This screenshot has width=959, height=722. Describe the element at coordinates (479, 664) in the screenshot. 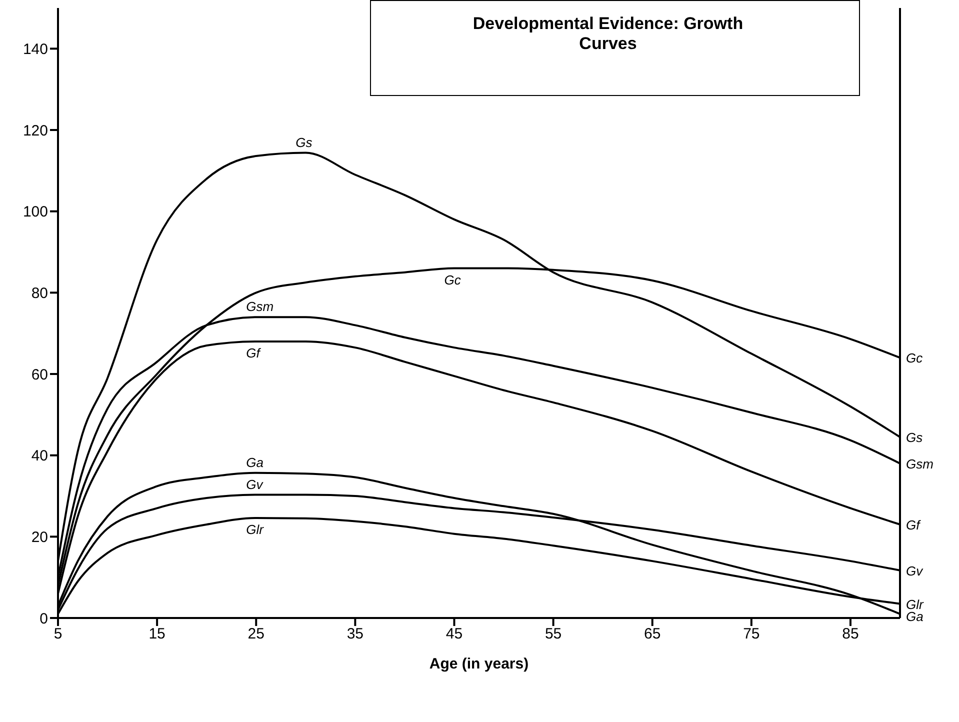

I see `x-axis-title: Age (in years)` at that location.